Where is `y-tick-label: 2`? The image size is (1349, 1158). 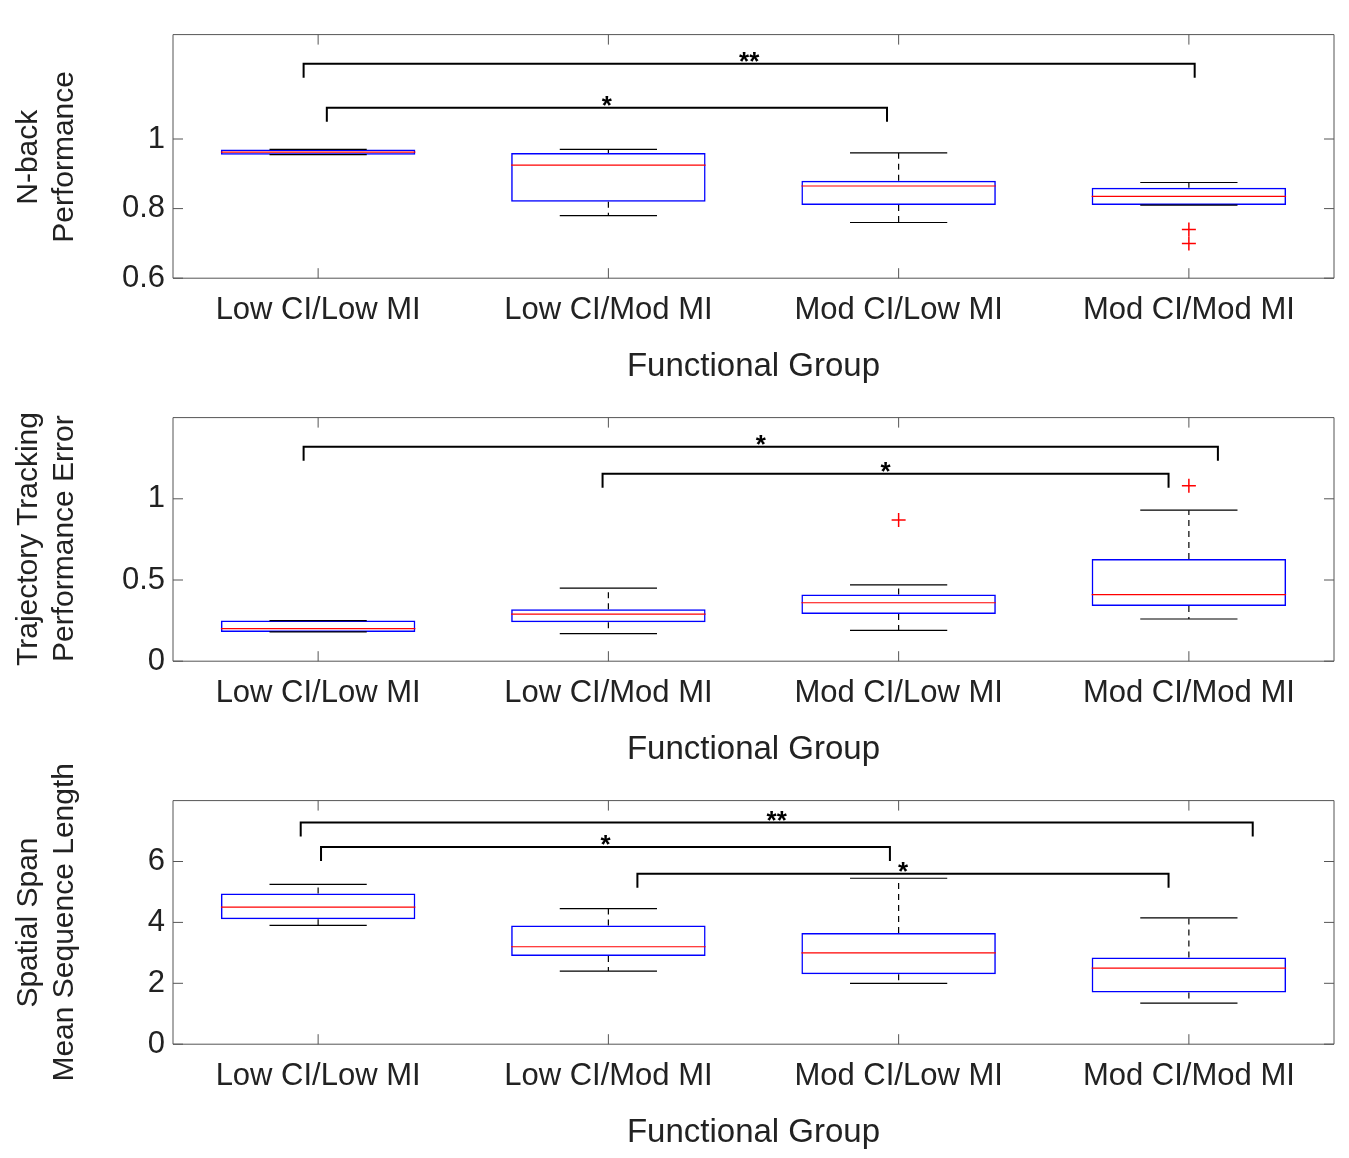
y-tick-label: 2 is located at coordinates (156, 981).